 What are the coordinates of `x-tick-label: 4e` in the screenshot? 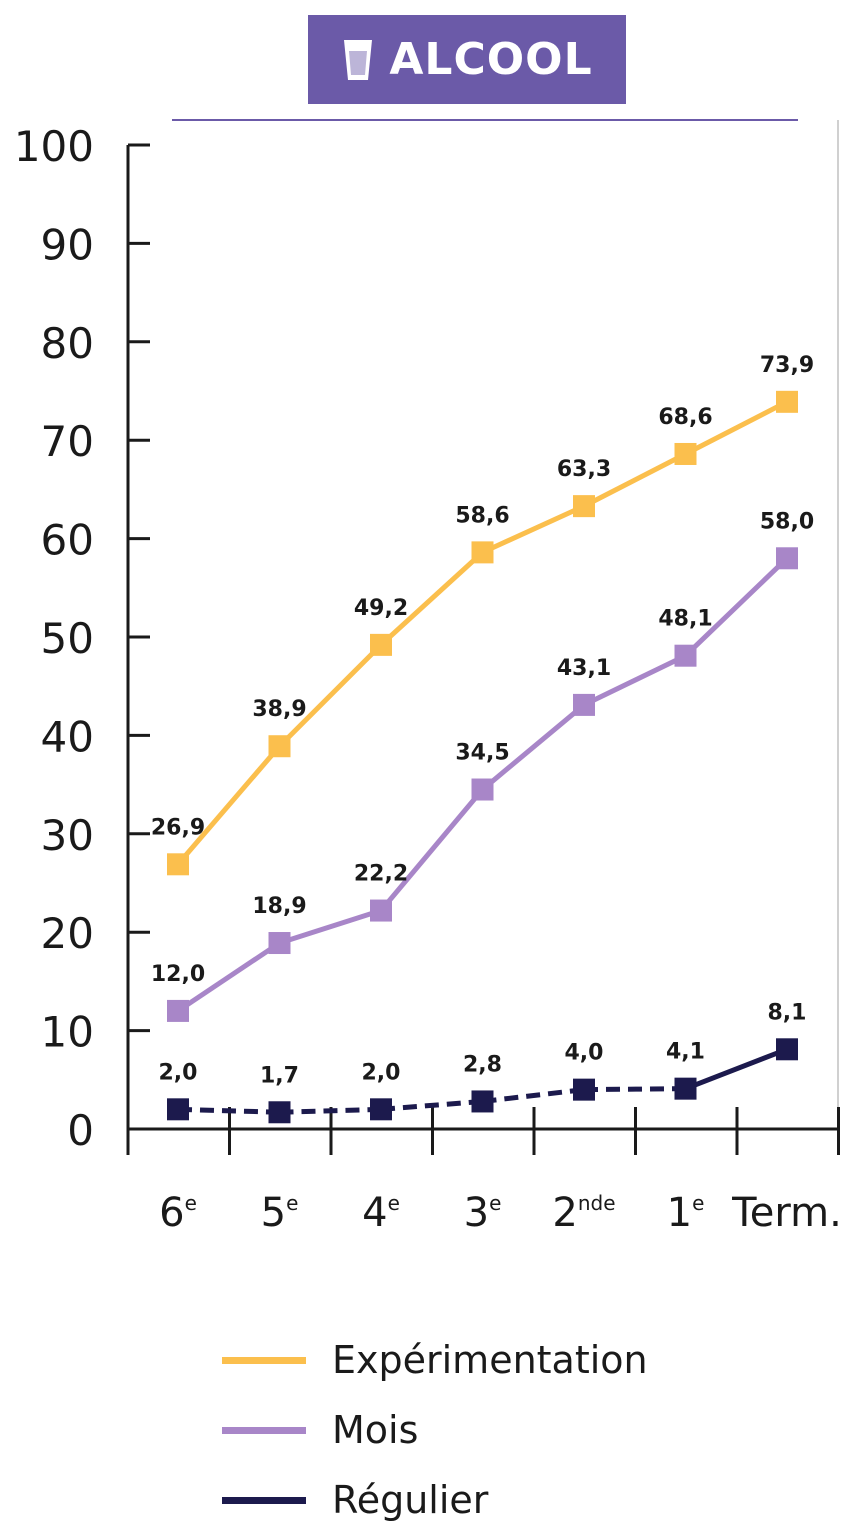 It's located at (381, 1213).